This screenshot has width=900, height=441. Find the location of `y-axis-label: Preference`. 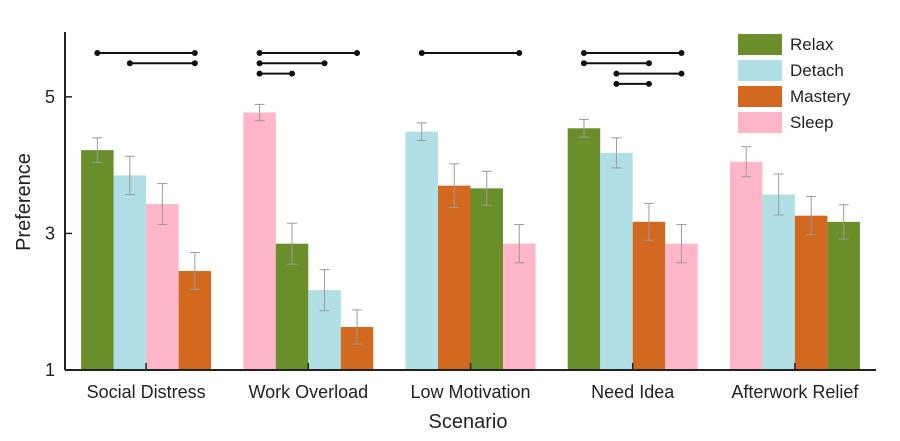

y-axis-label: Preference is located at coordinates (24, 202).